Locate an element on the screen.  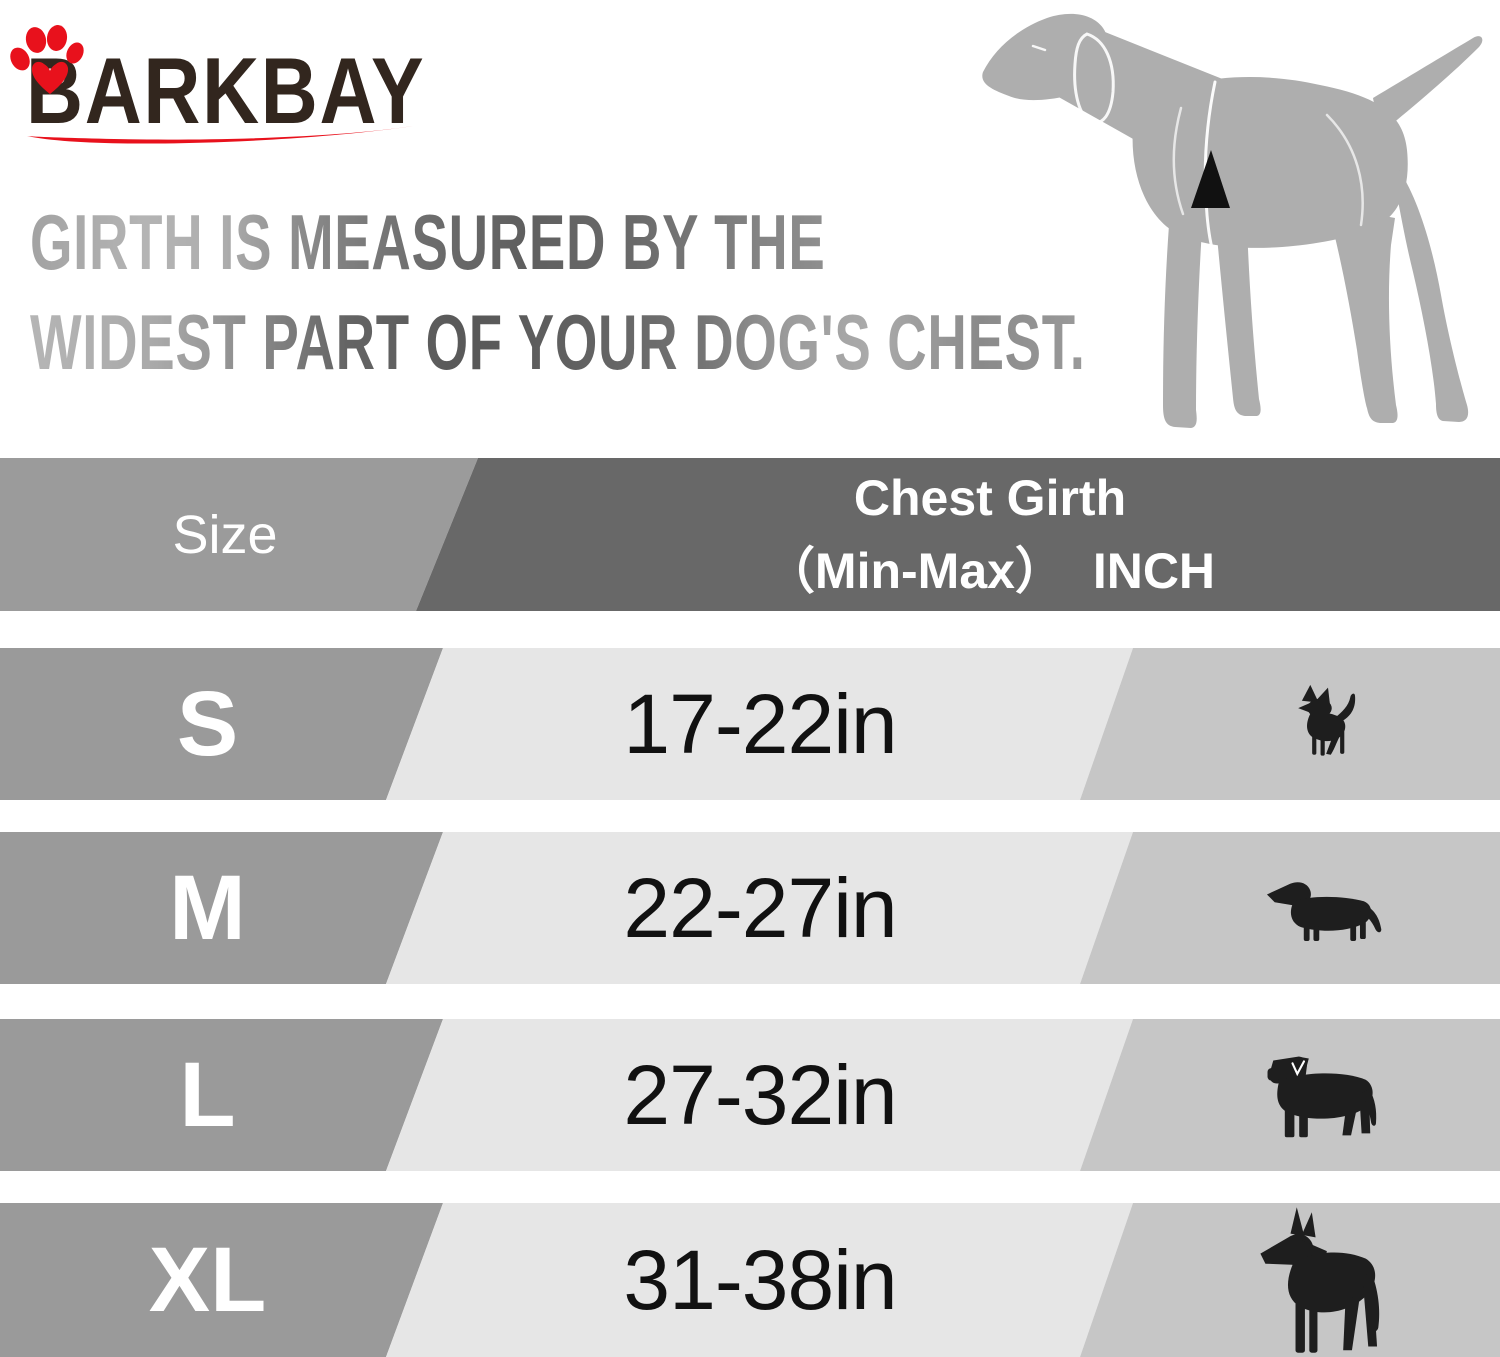
header-girth-line1: Chest Girth is located at coordinates (990, 497).